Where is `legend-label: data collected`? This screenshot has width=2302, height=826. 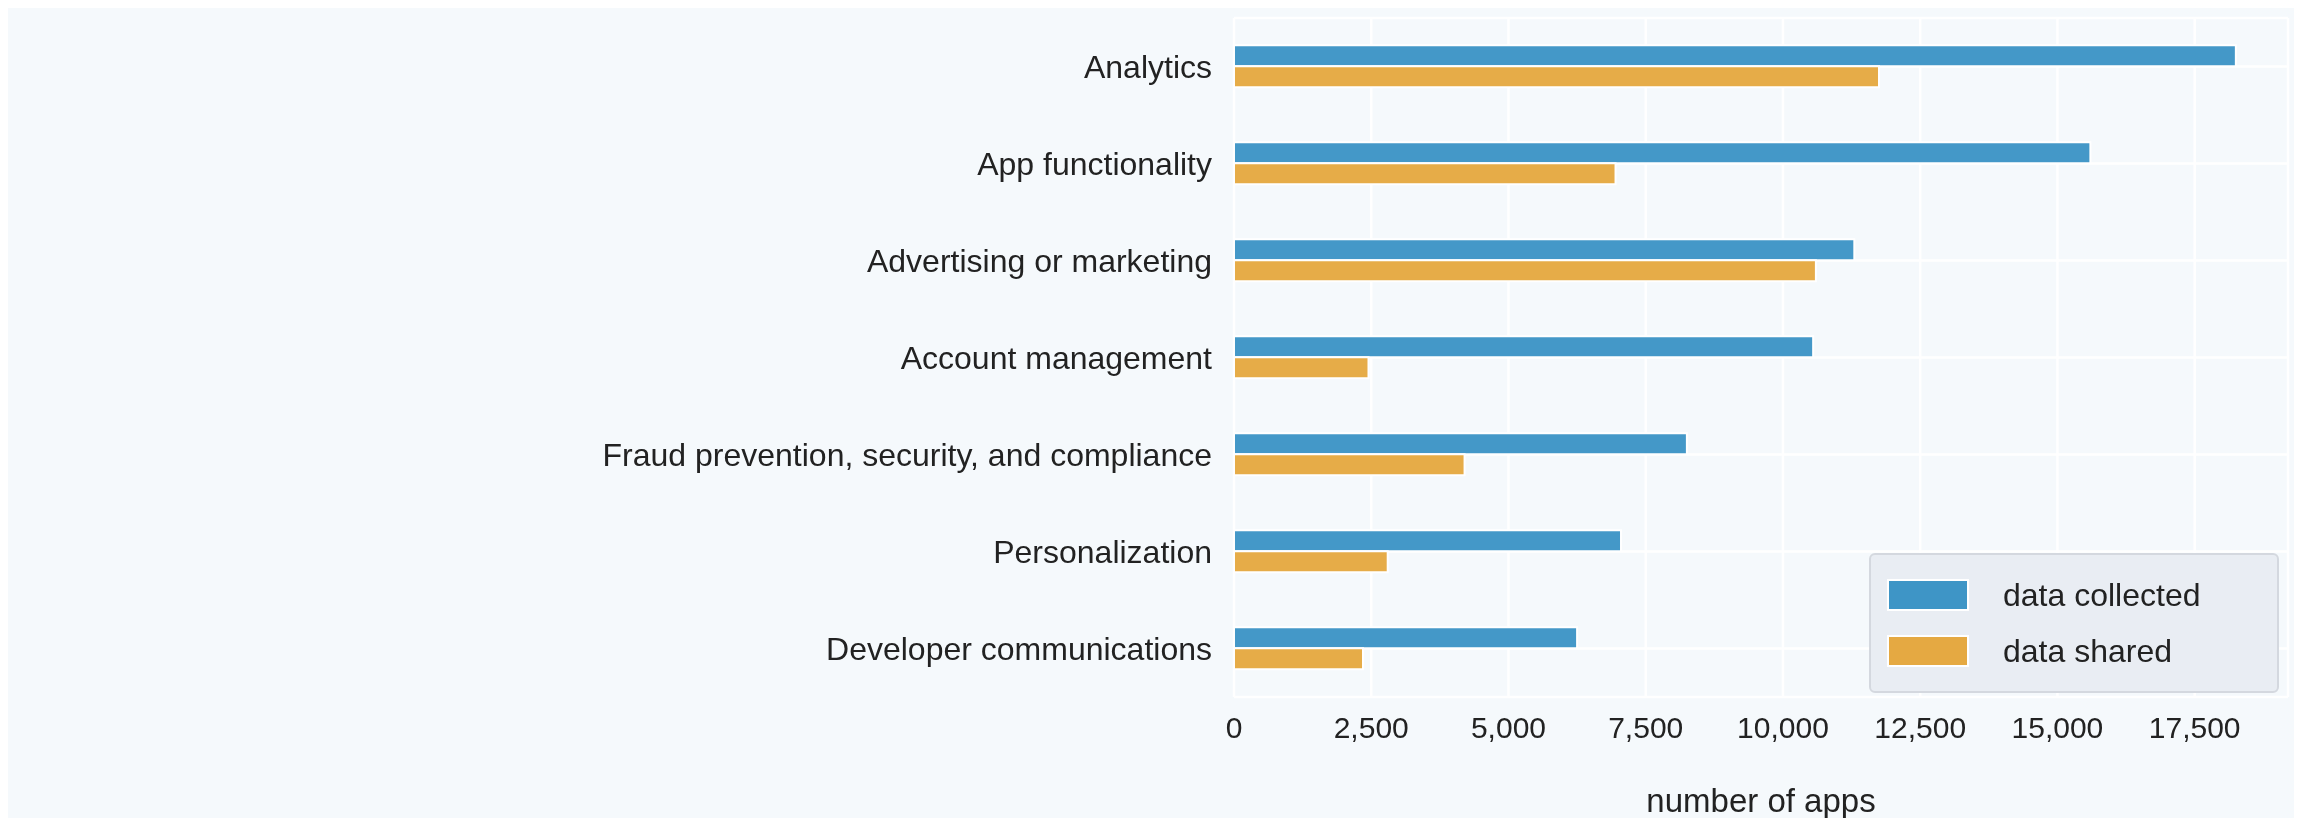
legend-label: data collected is located at coordinates (2102, 595).